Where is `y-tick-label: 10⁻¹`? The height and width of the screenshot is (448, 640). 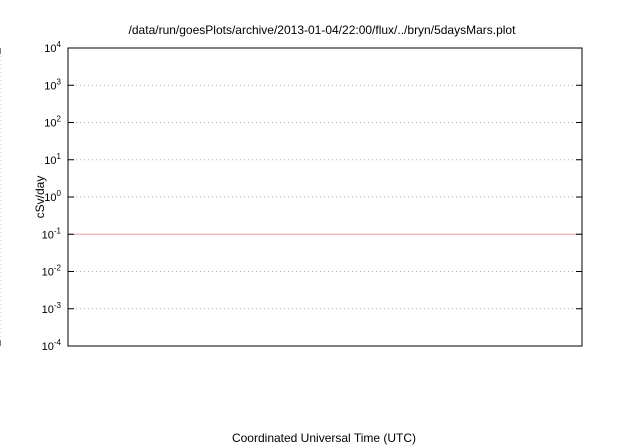
y-tick-label: 10⁻¹ is located at coordinates (52, 233).